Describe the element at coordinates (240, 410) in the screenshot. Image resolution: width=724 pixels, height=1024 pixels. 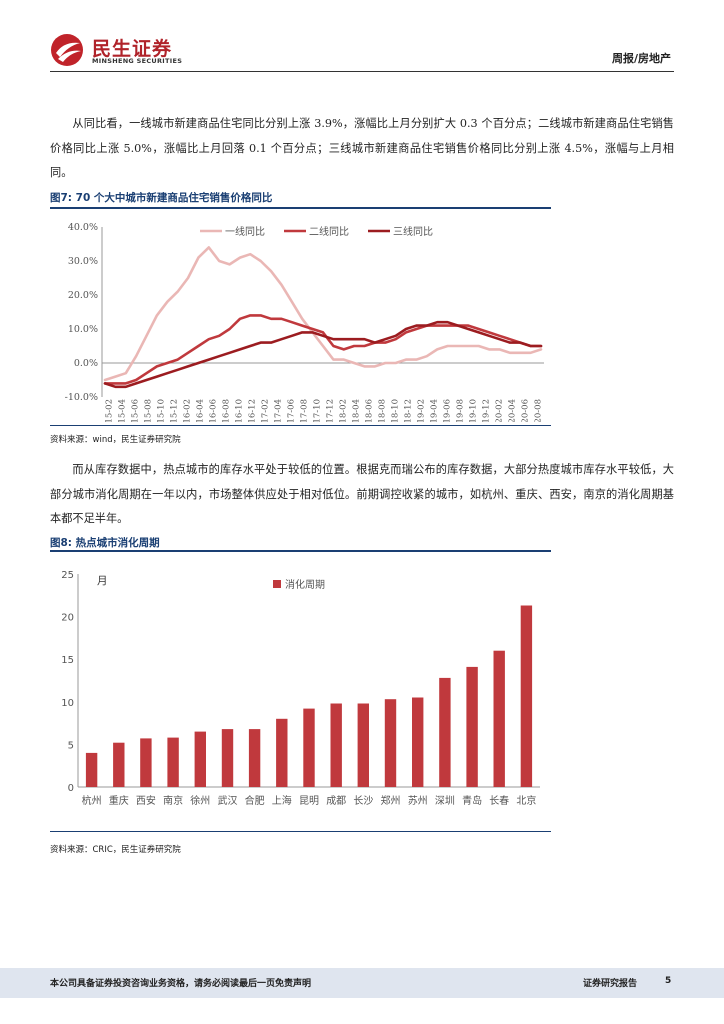
I see `x-tick-label: 2016-10` at that location.